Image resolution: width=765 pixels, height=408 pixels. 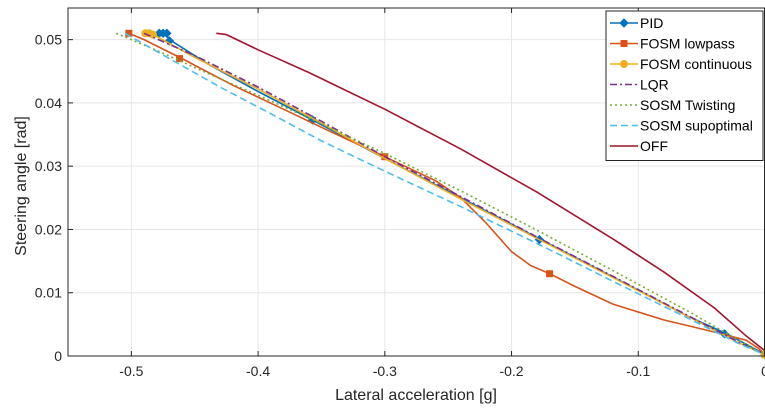 I want to click on legend-entry: OFF, so click(x=639, y=146).